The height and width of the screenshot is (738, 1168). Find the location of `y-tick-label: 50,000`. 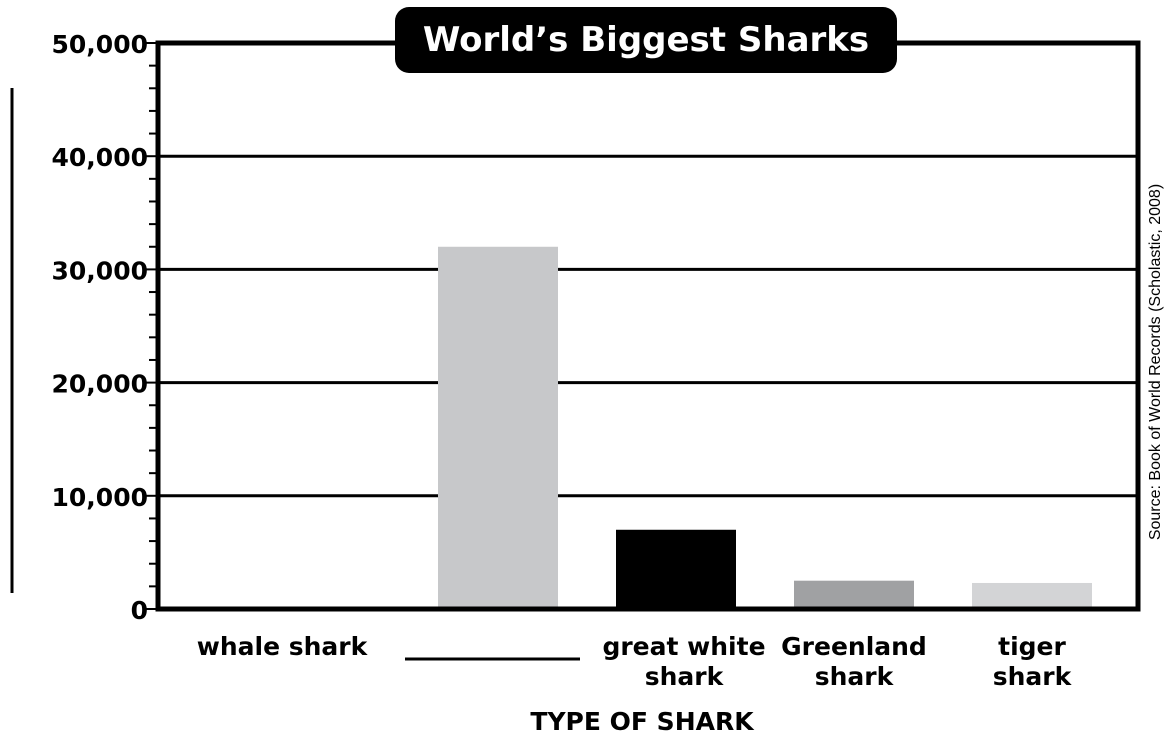

y-tick-label: 50,000 is located at coordinates (100, 44).